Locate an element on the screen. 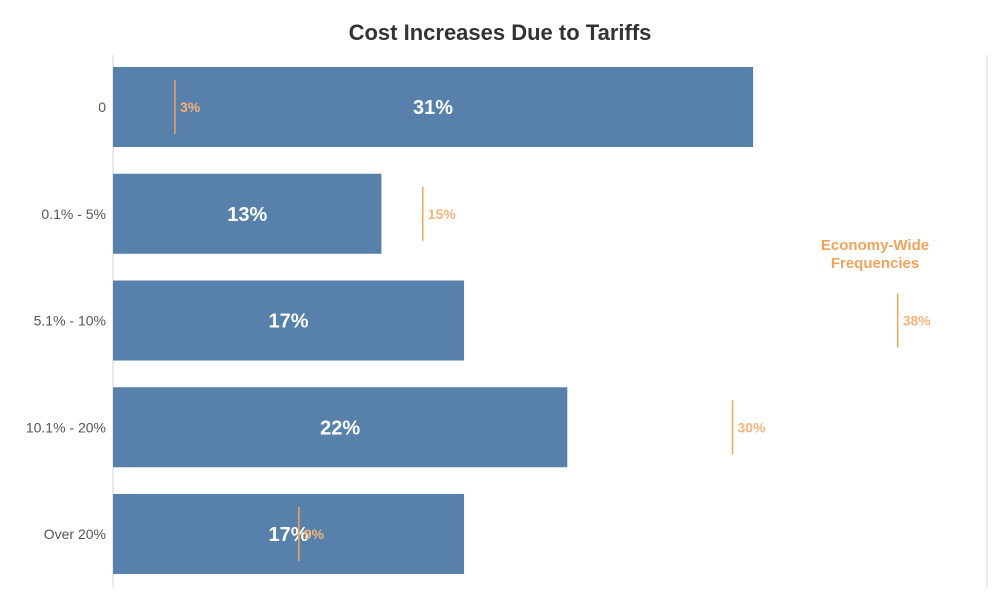 The image size is (1000, 600). chart-title: Cost Increases Due to Tariffs is located at coordinates (500, 32).